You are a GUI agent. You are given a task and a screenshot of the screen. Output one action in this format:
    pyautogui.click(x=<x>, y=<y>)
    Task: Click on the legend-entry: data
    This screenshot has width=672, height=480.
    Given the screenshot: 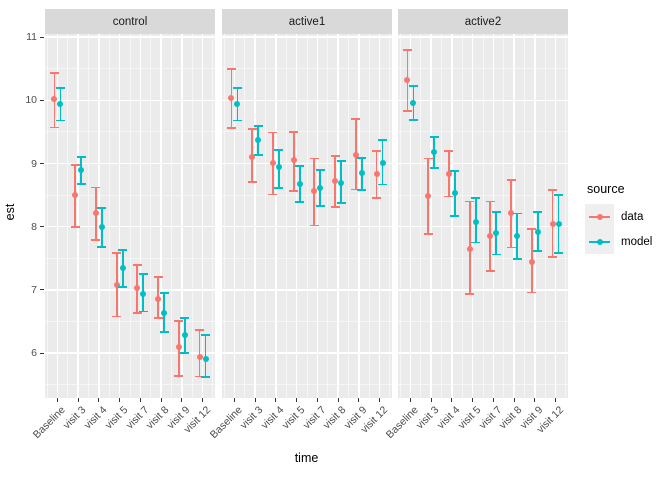 What is the action you would take?
    pyautogui.click(x=618, y=216)
    